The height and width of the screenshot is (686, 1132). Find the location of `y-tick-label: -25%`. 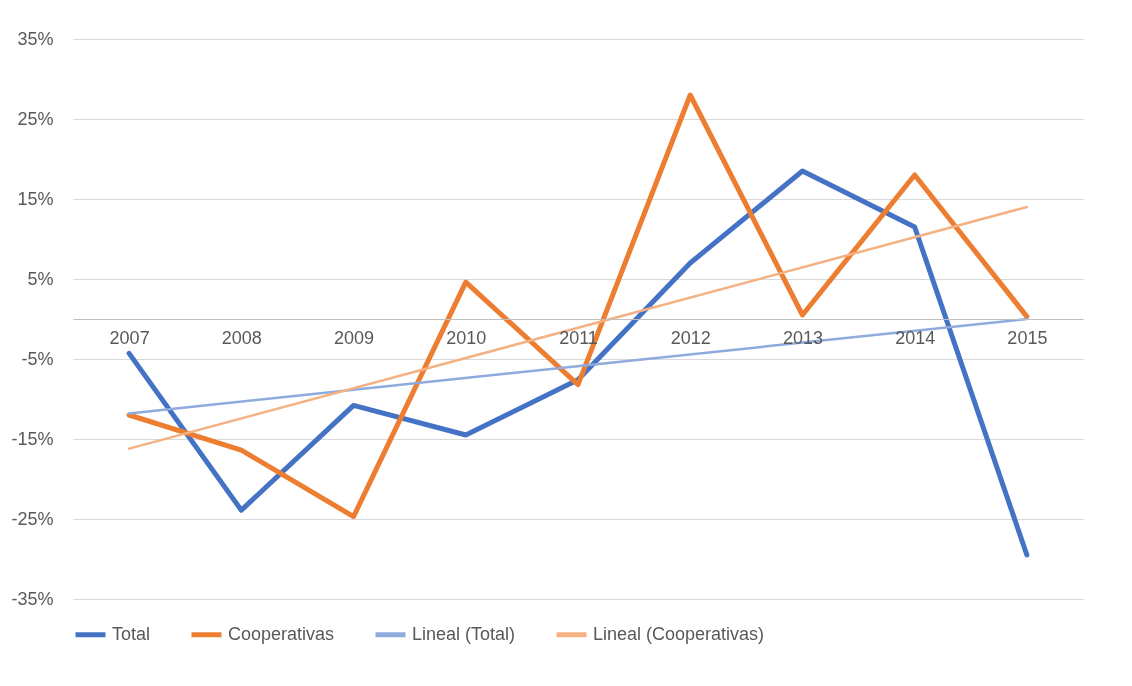

y-tick-label: -25% is located at coordinates (32, 518).